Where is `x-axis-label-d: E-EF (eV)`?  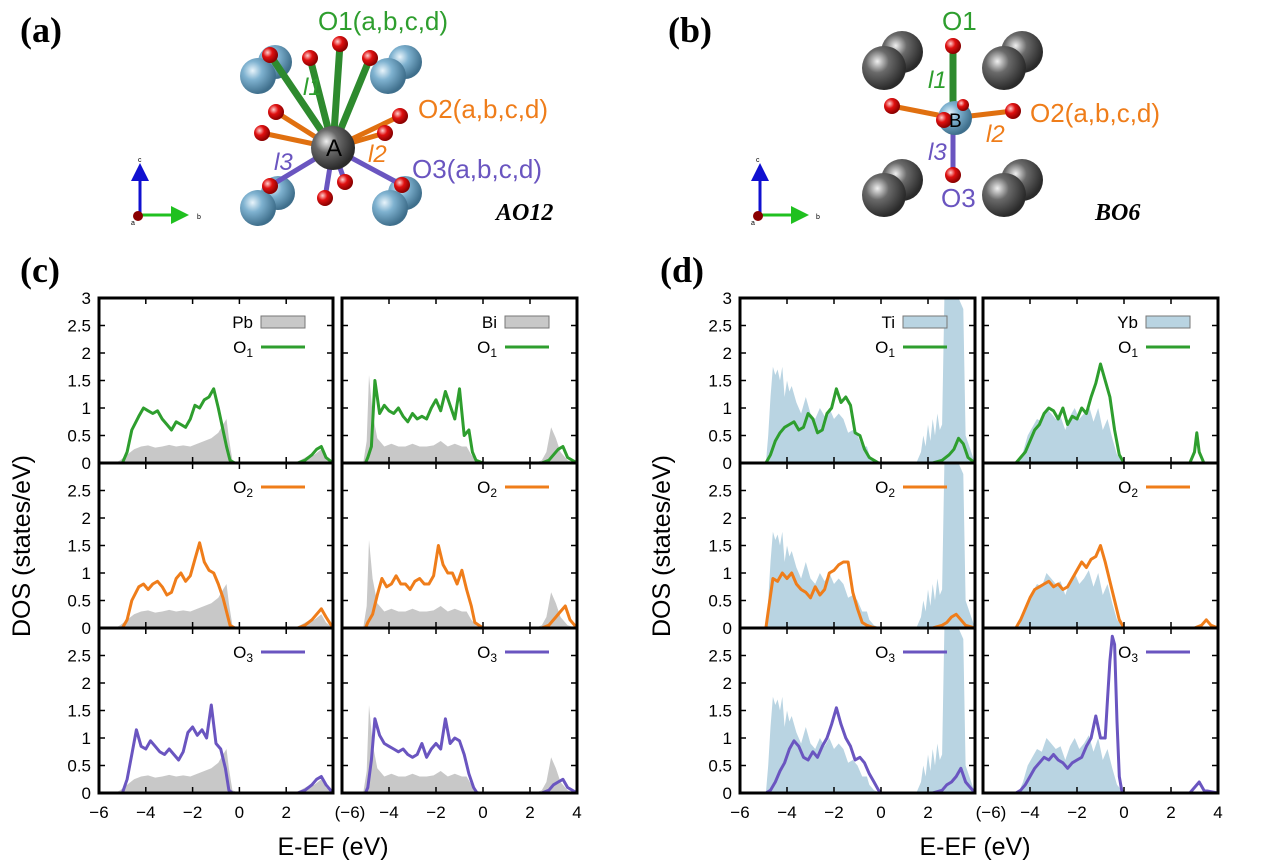 x-axis-label-d: E-EF (eV) is located at coordinates (974, 847).